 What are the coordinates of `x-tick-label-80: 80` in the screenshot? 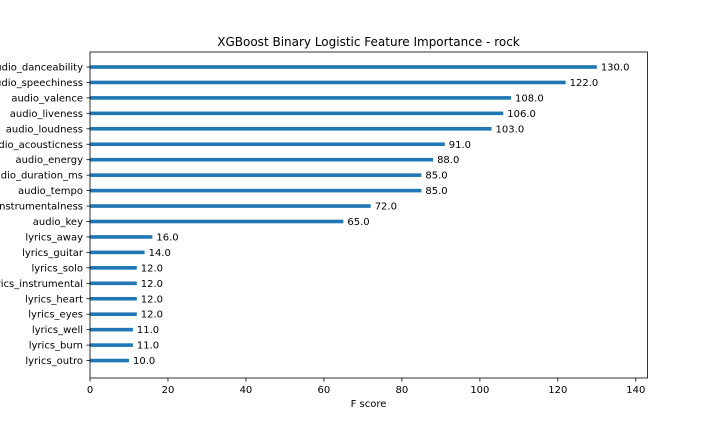 It's located at (402, 390).